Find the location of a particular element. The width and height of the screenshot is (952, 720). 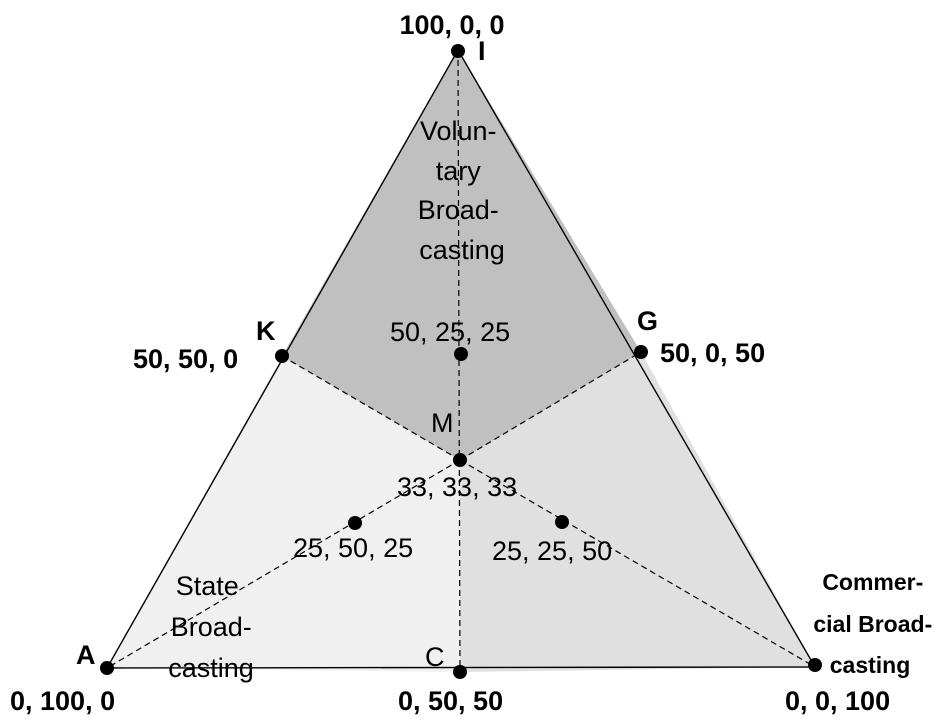

point-e is located at coordinates (815, 665).